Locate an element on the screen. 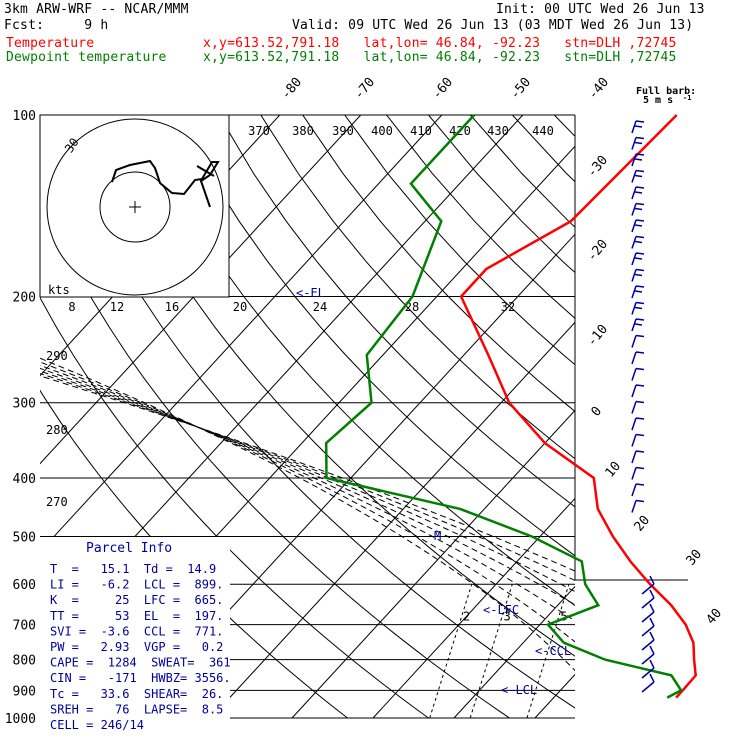  hodograph-speed-label: 32 is located at coordinates (508, 307).